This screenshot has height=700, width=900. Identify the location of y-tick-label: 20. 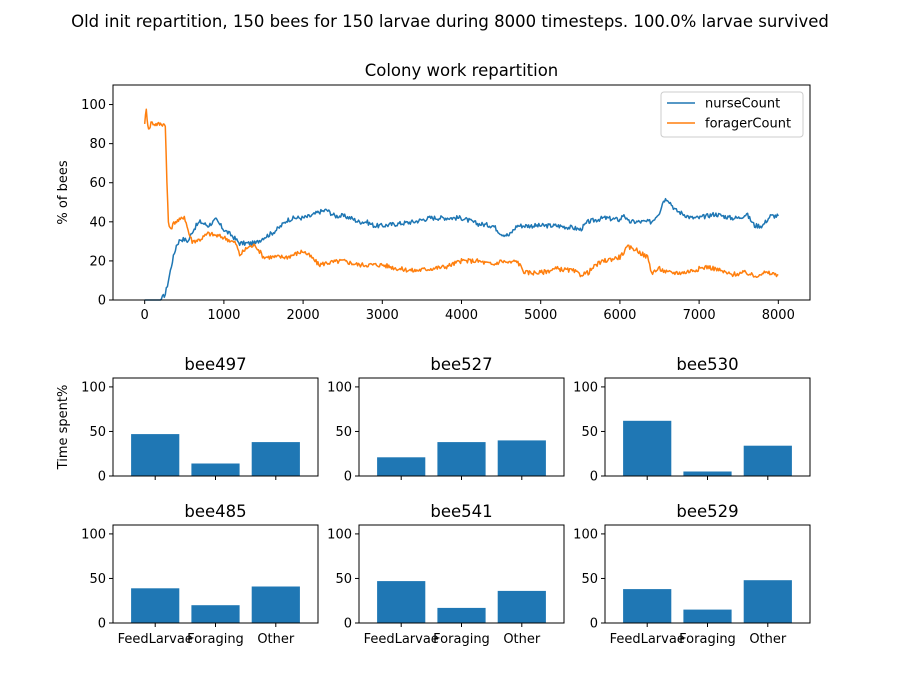
(97, 261).